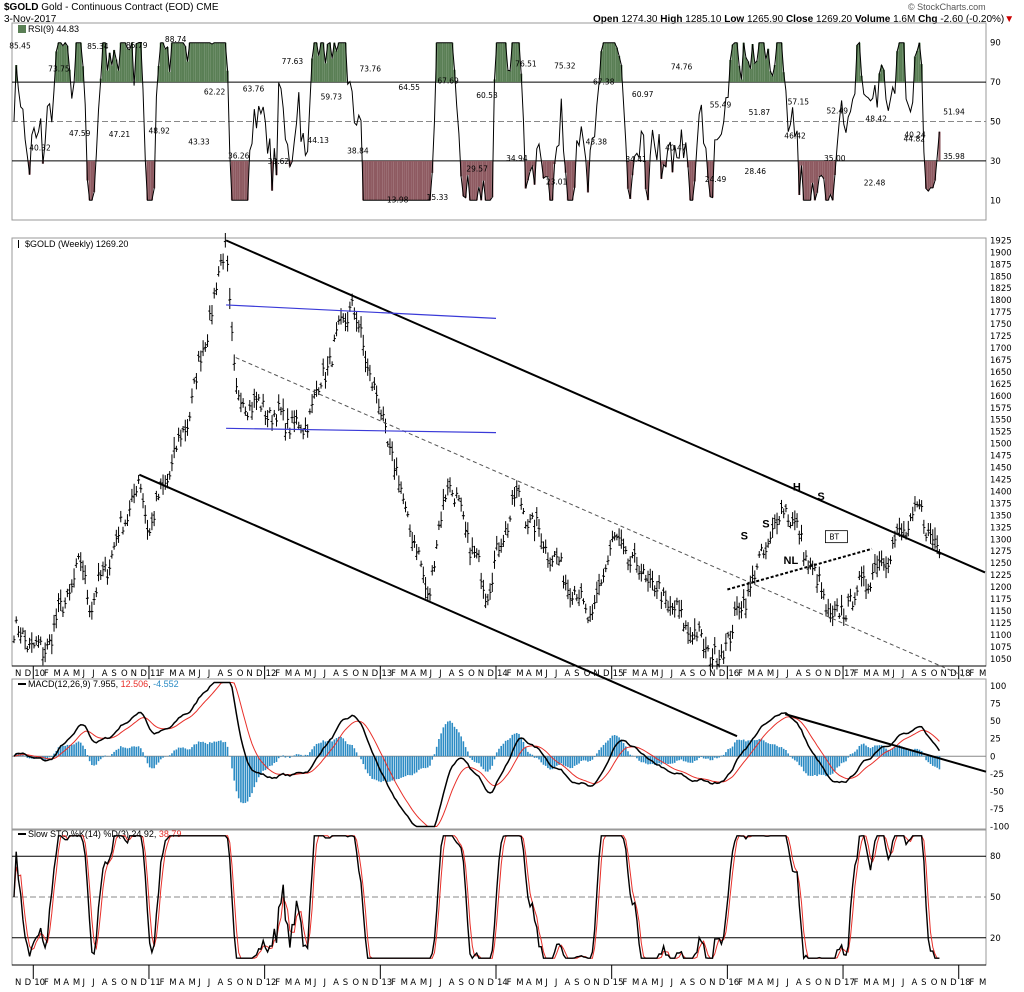 The image size is (1024, 992). Describe the element at coordinates (1001, 289) in the screenshot. I see `price-y-tick-label: 1825` at that location.